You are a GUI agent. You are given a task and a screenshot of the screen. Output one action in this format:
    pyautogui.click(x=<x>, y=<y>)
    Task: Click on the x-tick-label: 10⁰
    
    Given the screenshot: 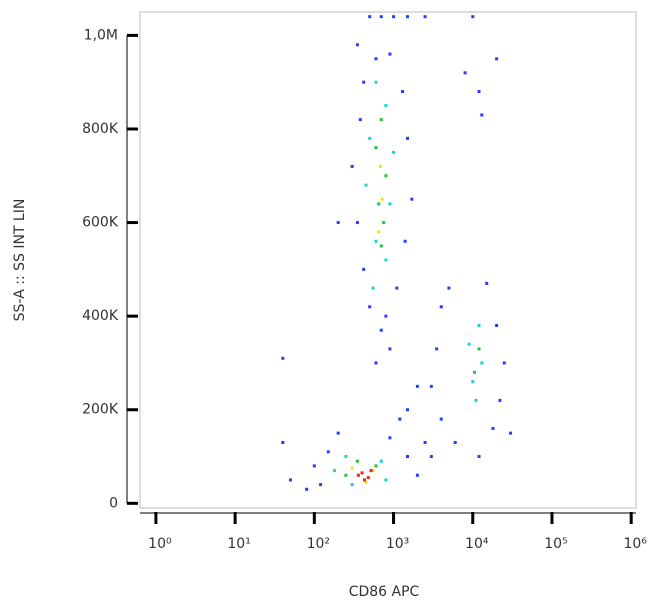 What is the action you would take?
    pyautogui.click(x=160, y=544)
    